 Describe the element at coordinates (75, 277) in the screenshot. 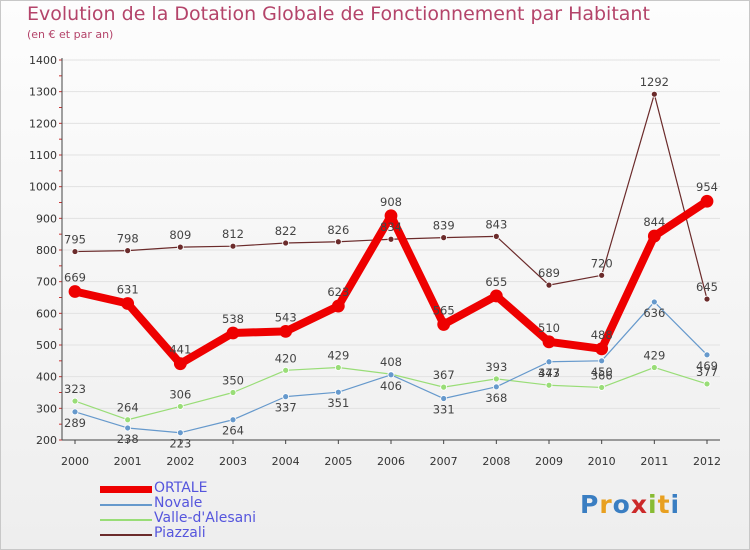

I see `data-label-ortale: 669` at that location.